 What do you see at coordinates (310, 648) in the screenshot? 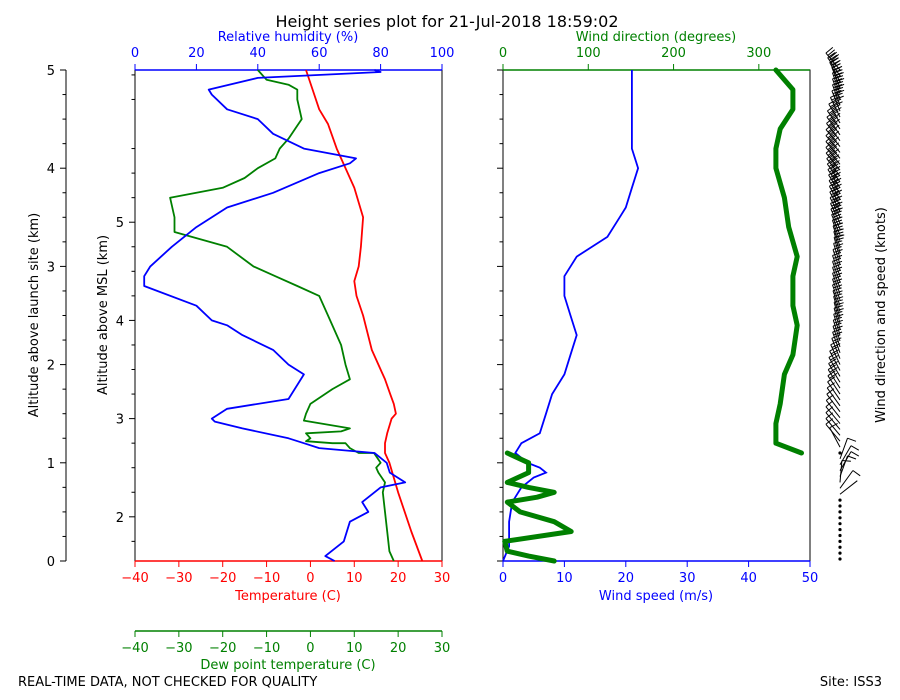
I see `dewpoint-tick-label: 0` at bounding box center [310, 648].